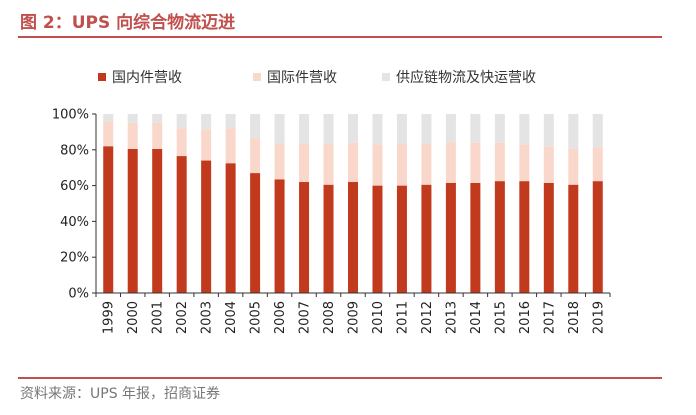 The width and height of the screenshot is (696, 415). Describe the element at coordinates (597, 131) in the screenshot. I see `bar-supply-chain-2019` at that location.